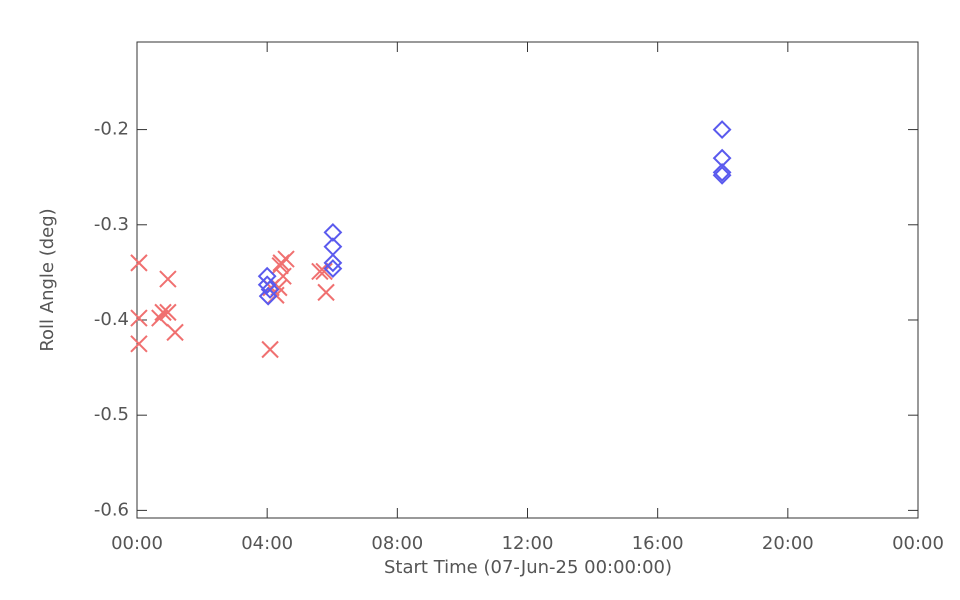 This screenshot has width=960, height=600. Describe the element at coordinates (397, 543) in the screenshot. I see `x-tick-label: 08:00` at that location.